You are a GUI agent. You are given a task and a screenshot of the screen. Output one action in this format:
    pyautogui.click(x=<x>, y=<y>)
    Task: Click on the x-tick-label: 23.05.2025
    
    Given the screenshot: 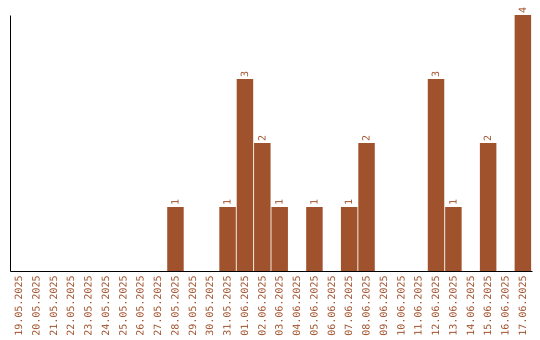 What is the action you would take?
    pyautogui.click(x=89, y=306)
    